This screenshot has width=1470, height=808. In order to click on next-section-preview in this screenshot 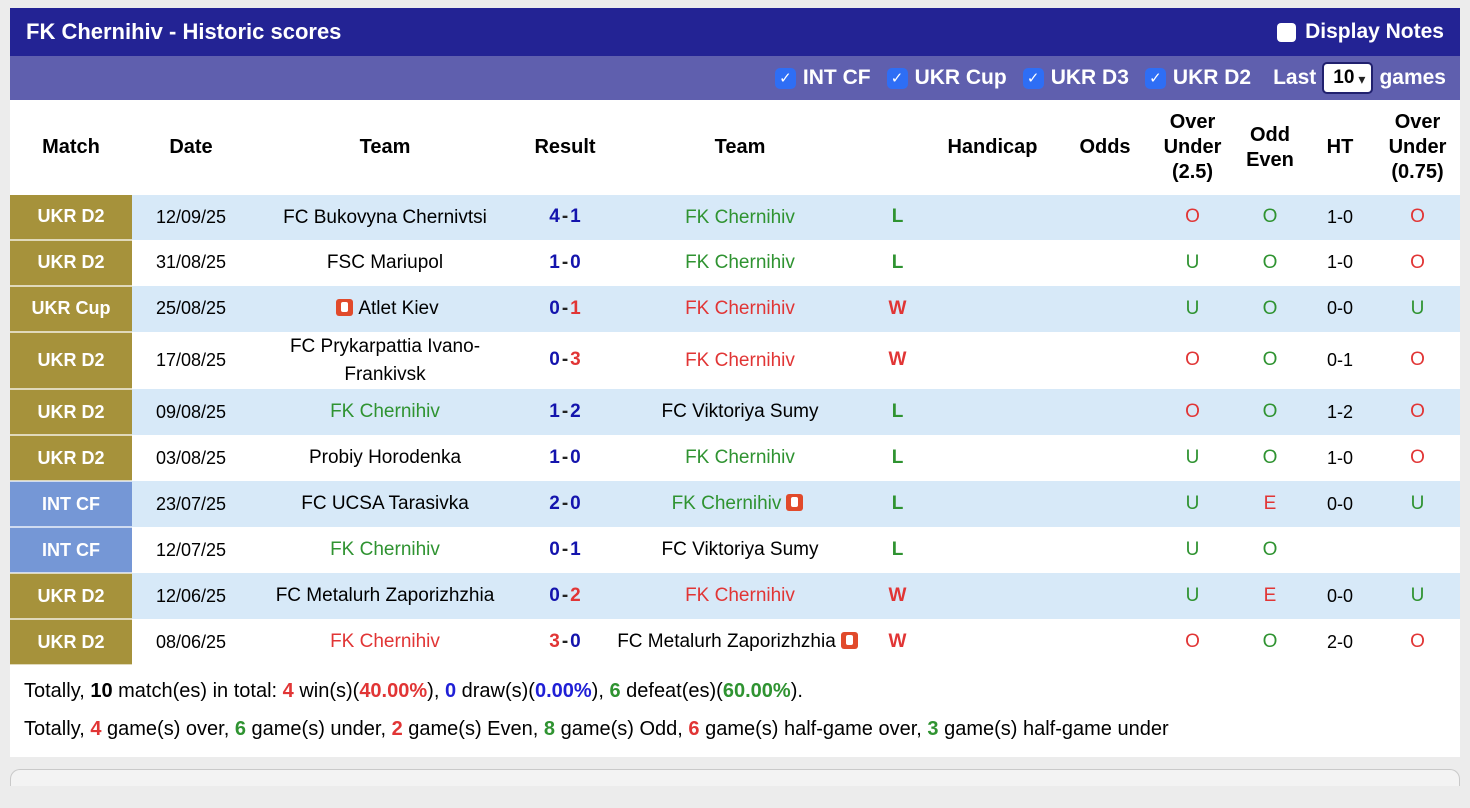, I will do `click(735, 778)`.